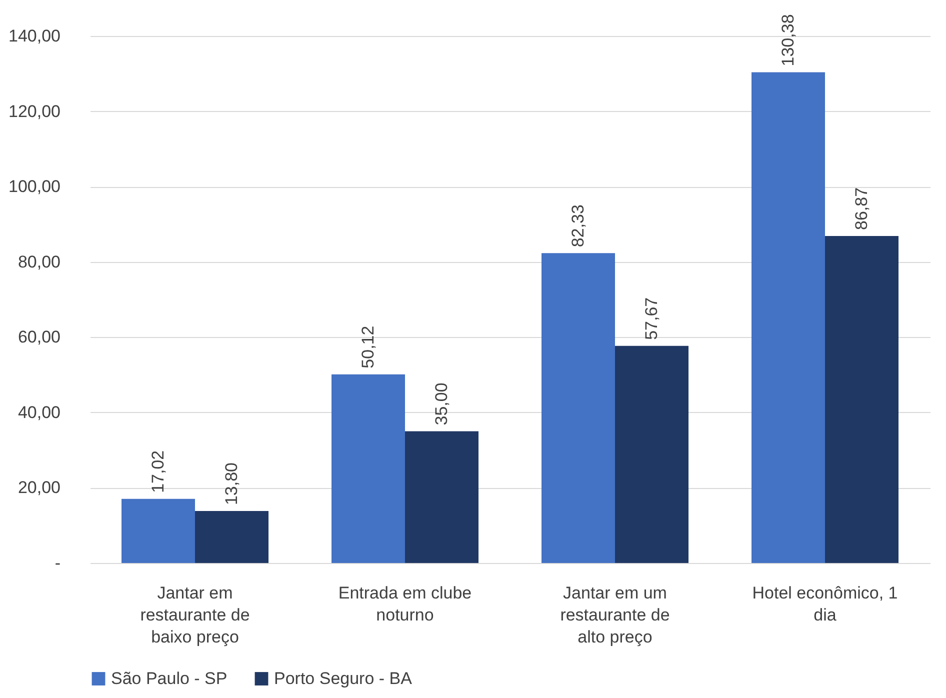 Image resolution: width=946 pixels, height=698 pixels. Describe the element at coordinates (169, 678) in the screenshot. I see `legend-label: São Paulo - SP` at that location.